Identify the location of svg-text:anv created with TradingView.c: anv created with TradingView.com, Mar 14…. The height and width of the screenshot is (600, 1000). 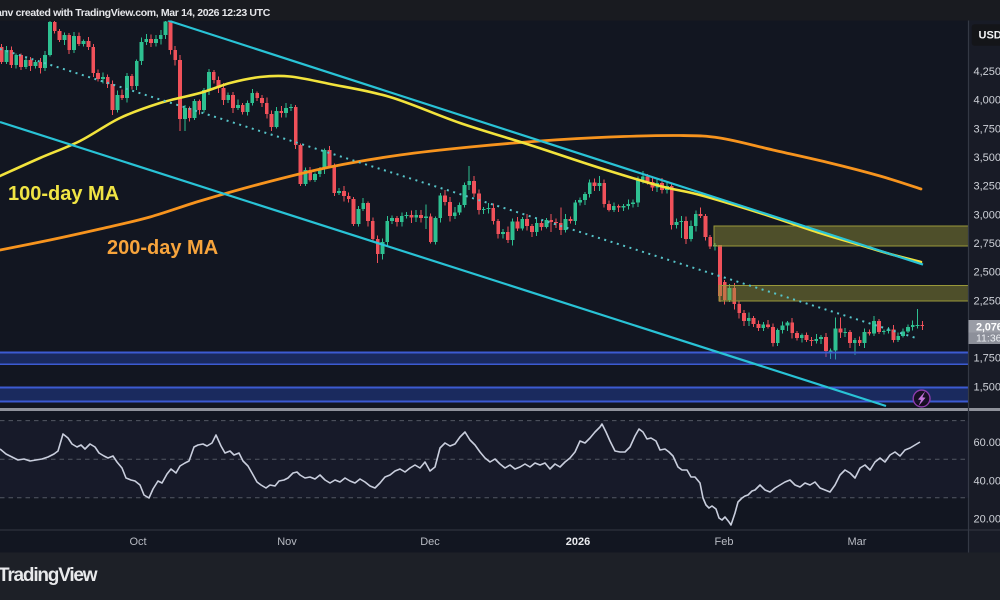
(135, 13).